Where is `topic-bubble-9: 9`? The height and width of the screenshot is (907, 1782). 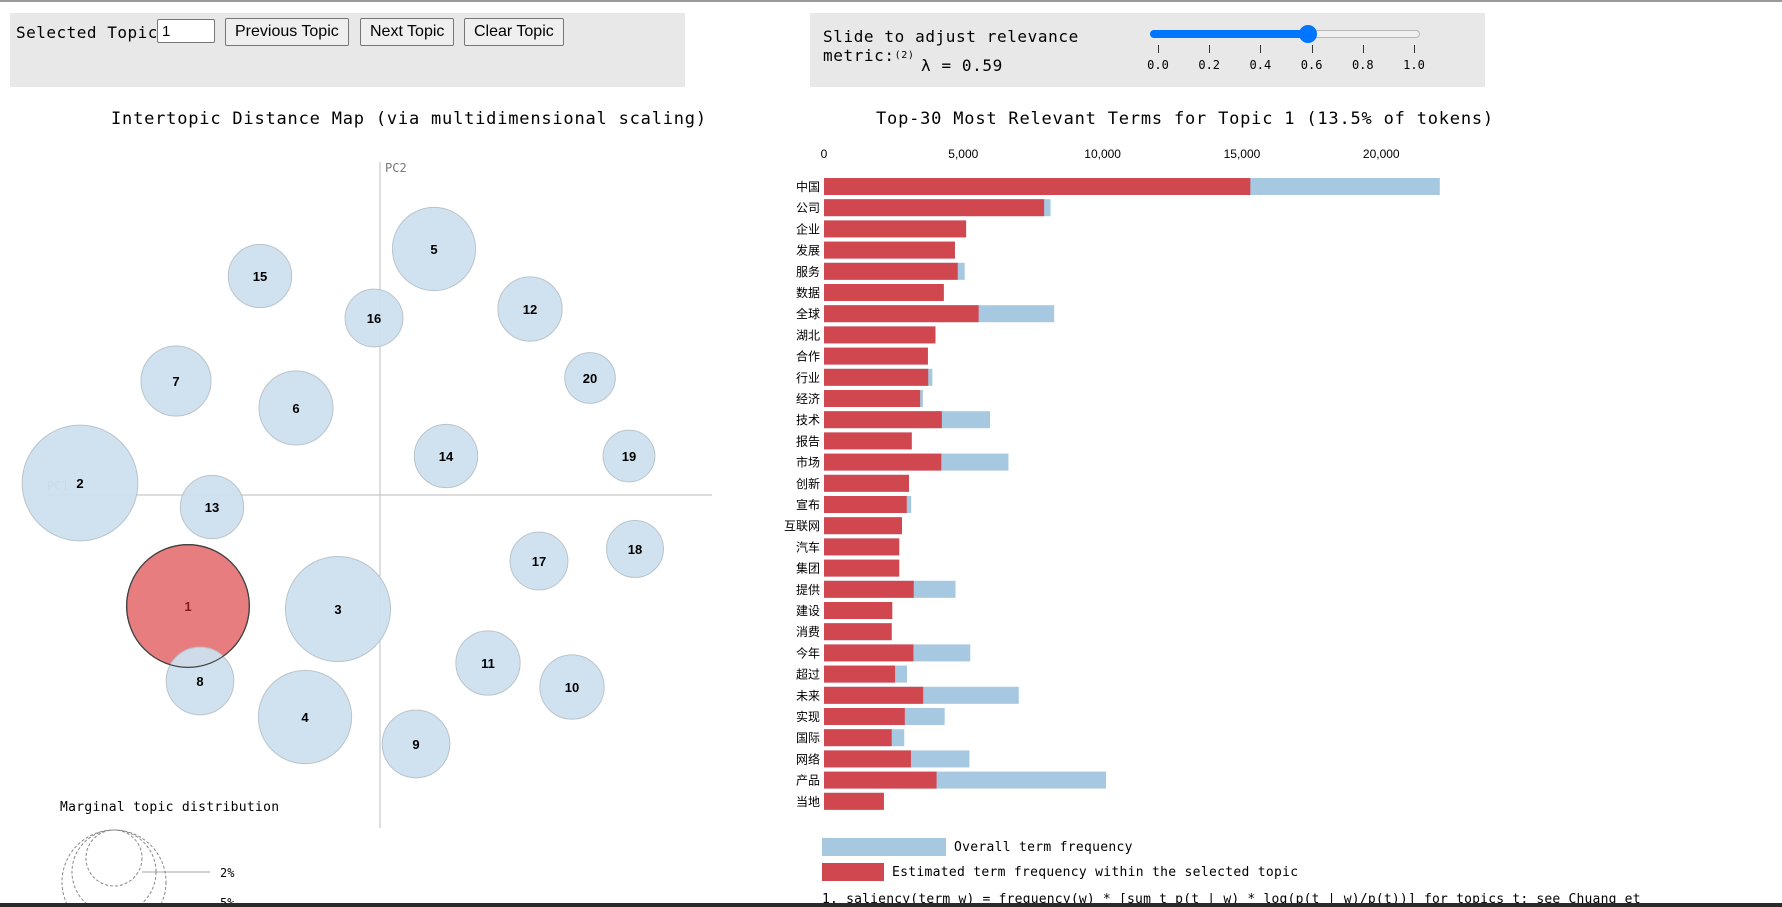 topic-bubble-9: 9 is located at coordinates (416, 744).